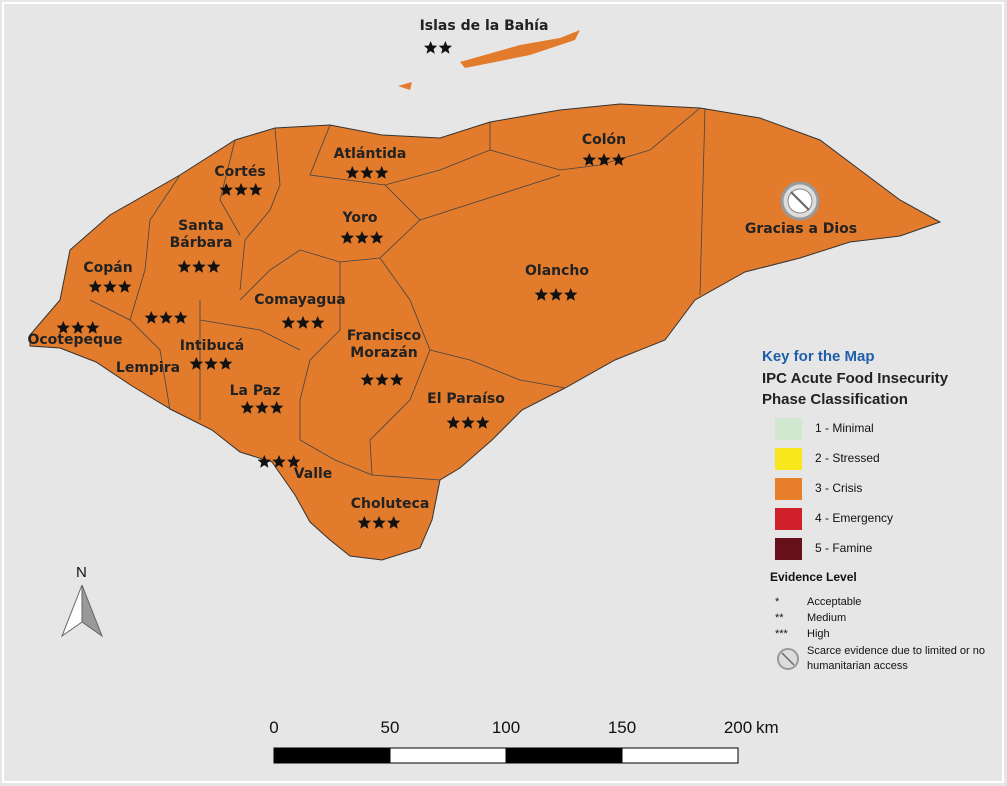 The height and width of the screenshot is (786, 1007). I want to click on north-arrow-right, so click(92, 611).